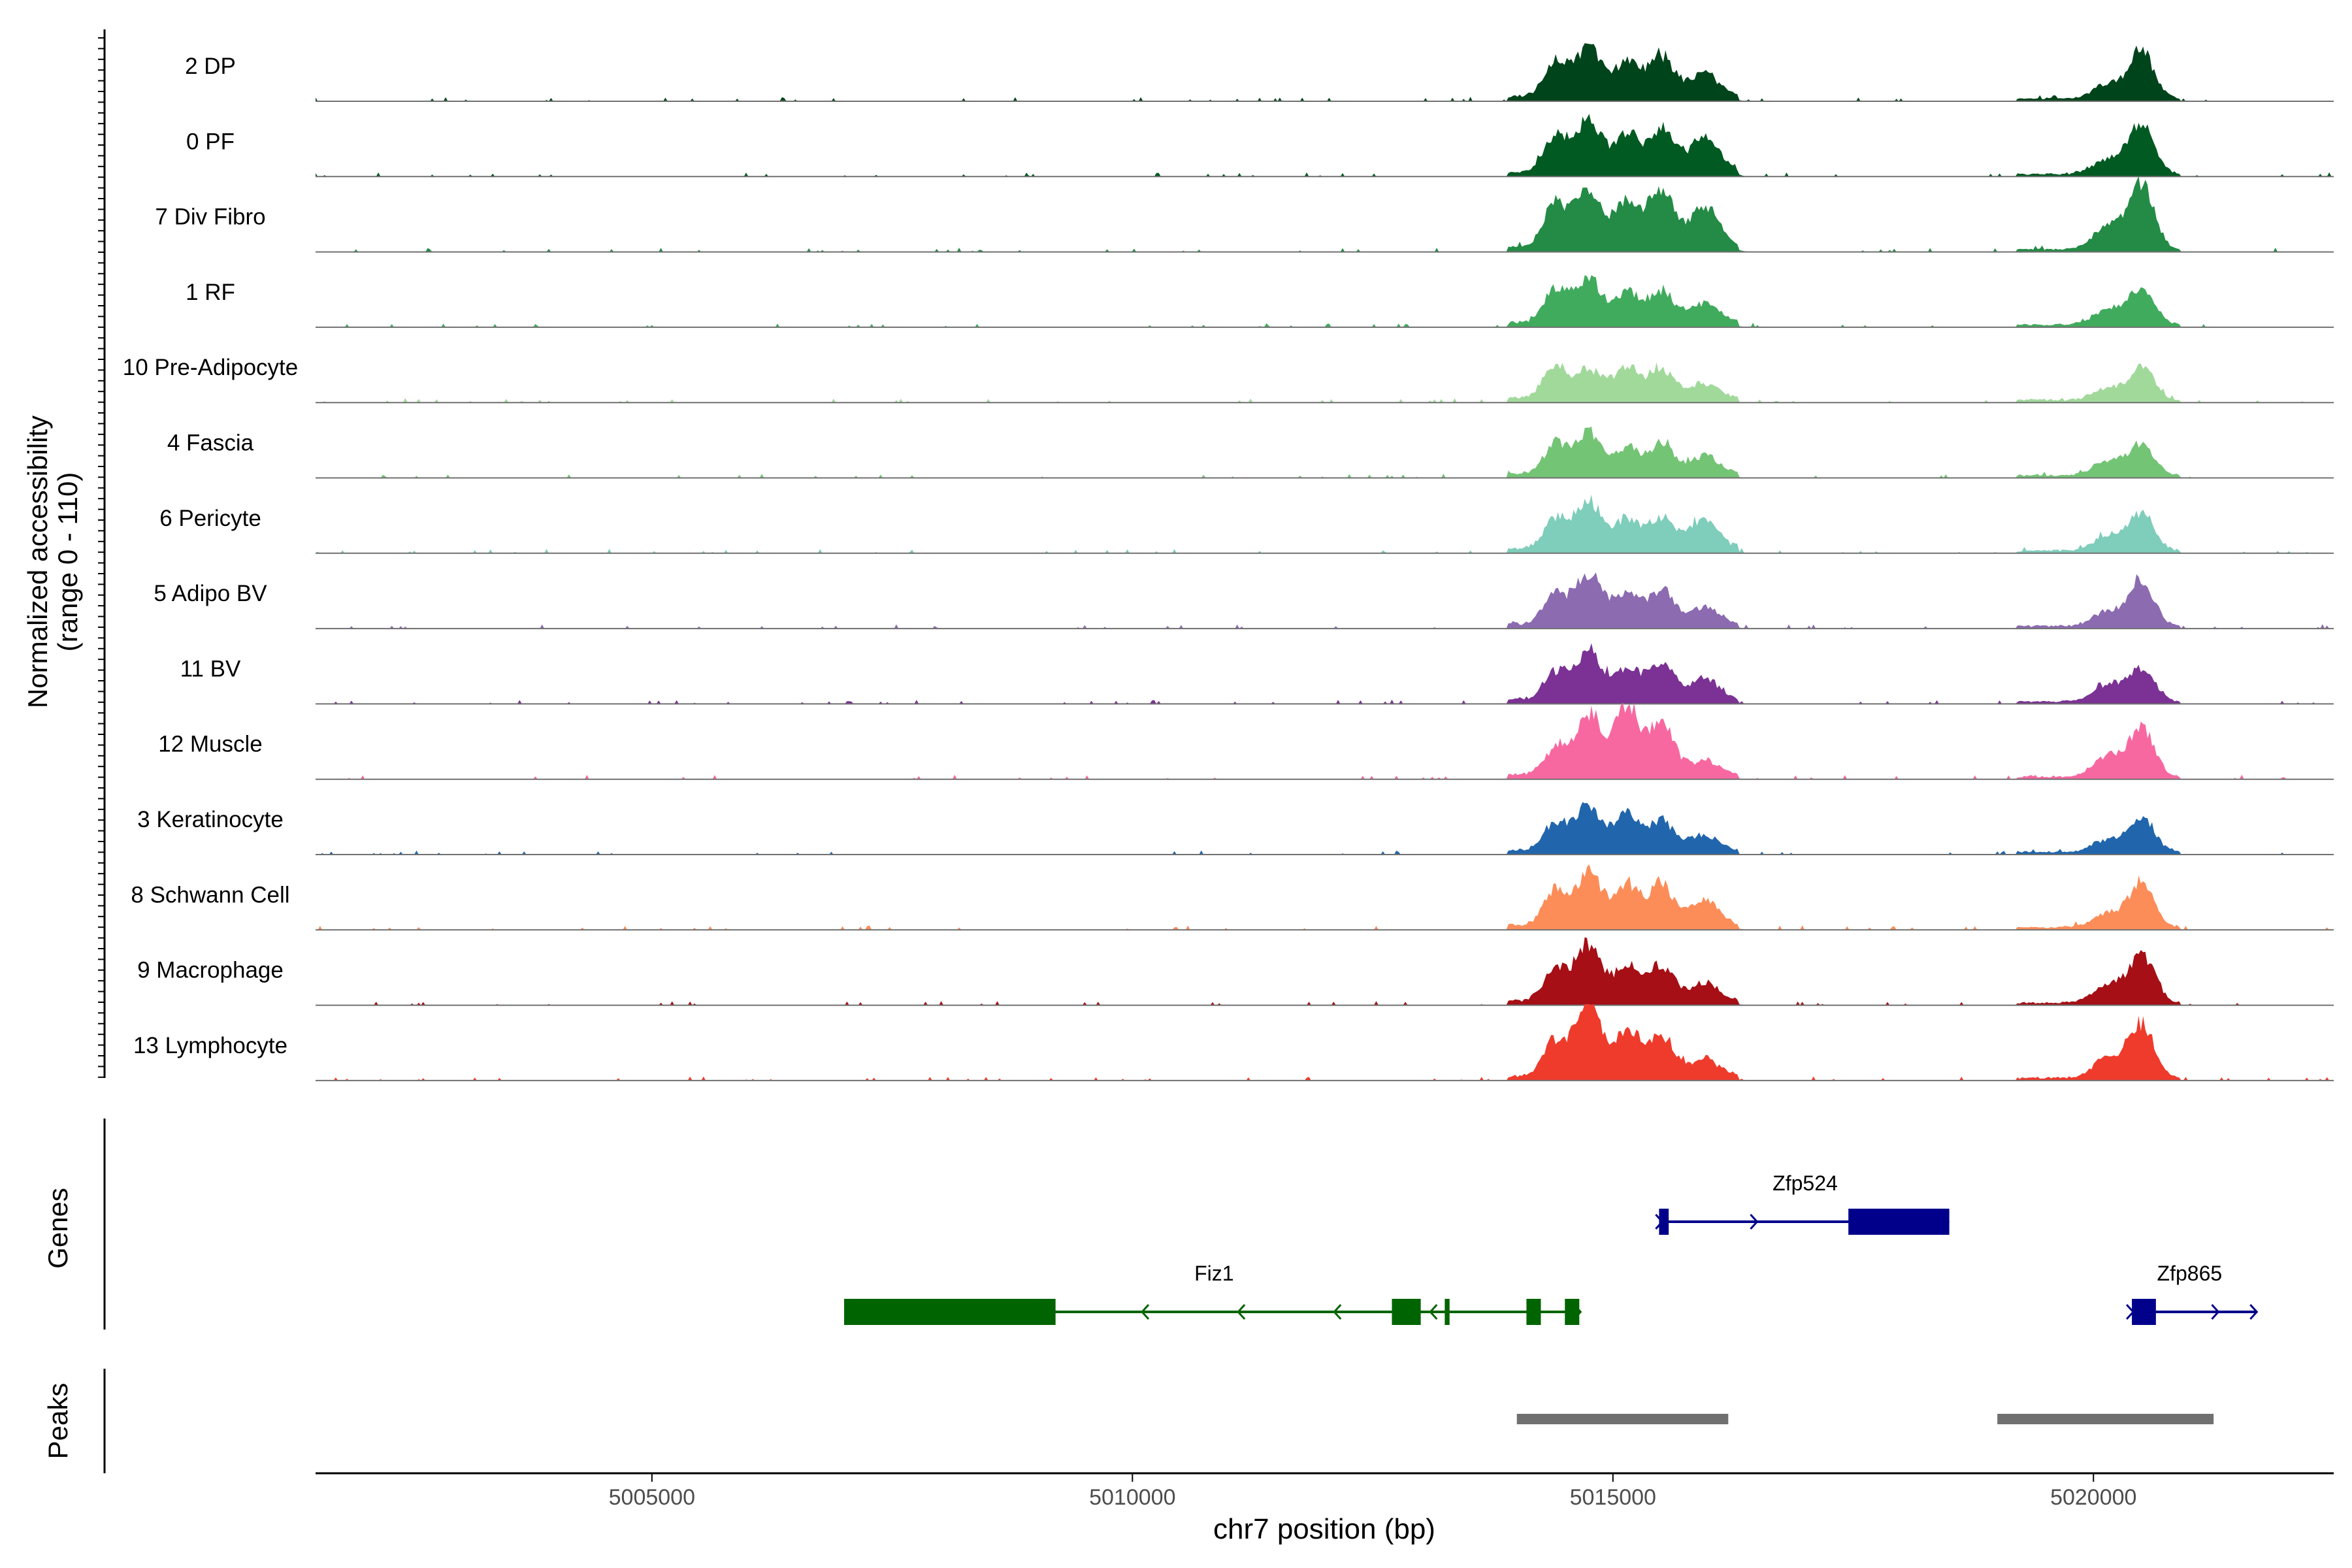  Describe the element at coordinates (102, 751) in the screenshot. I see `left-axis-lines` at that location.